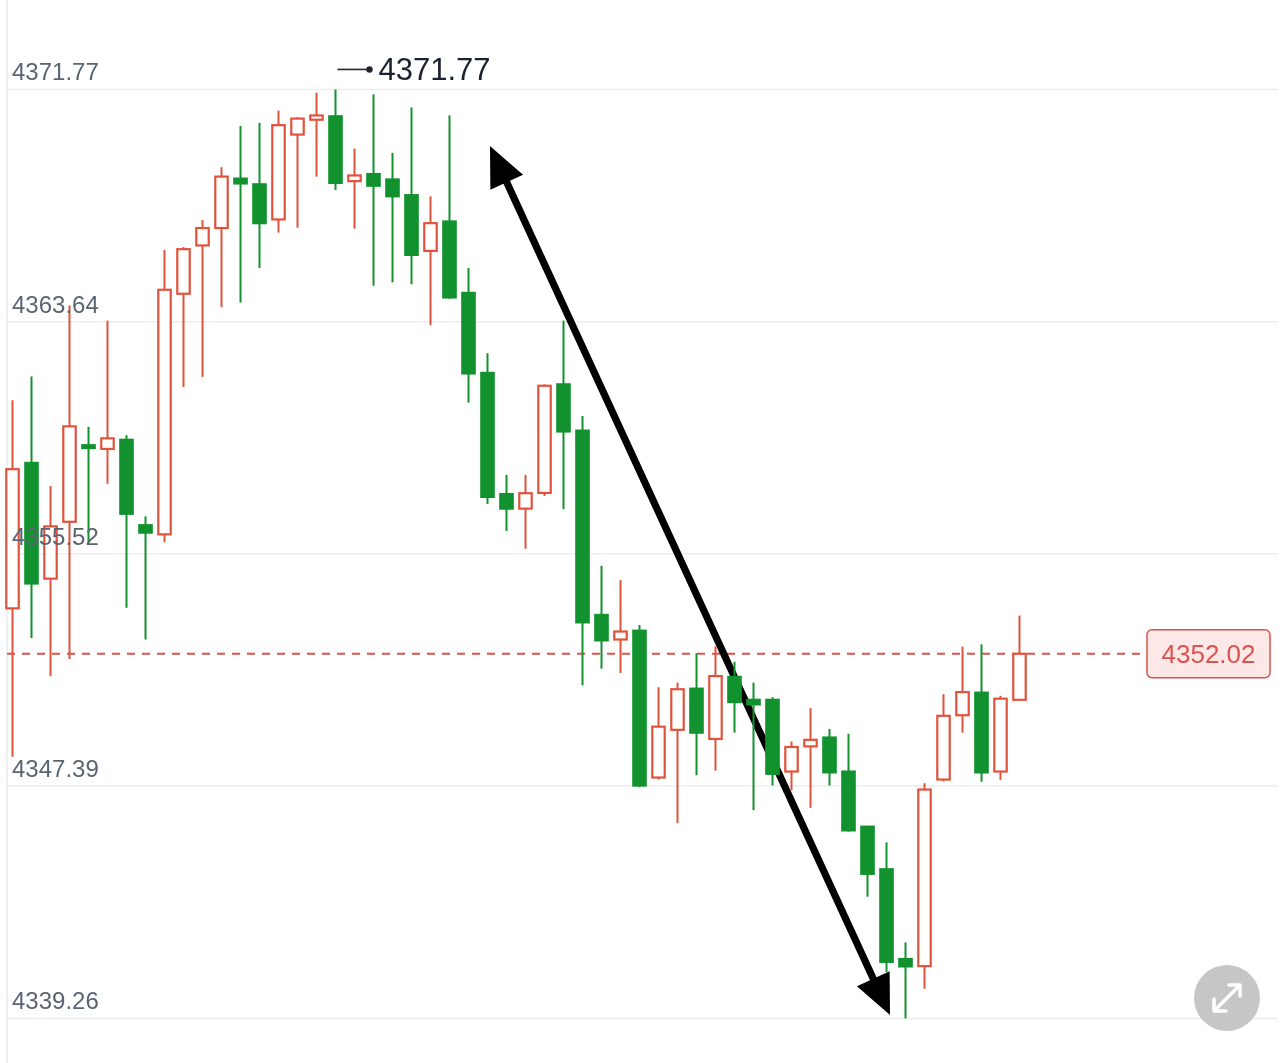  Describe the element at coordinates (55, 769) in the screenshot. I see `y-tick-label: 4347.39` at that location.